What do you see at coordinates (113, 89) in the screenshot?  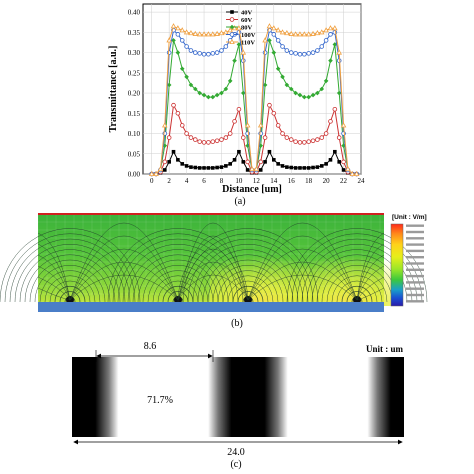 I see `y-axis-label: Transmittance [a.u.]` at bounding box center [113, 89].